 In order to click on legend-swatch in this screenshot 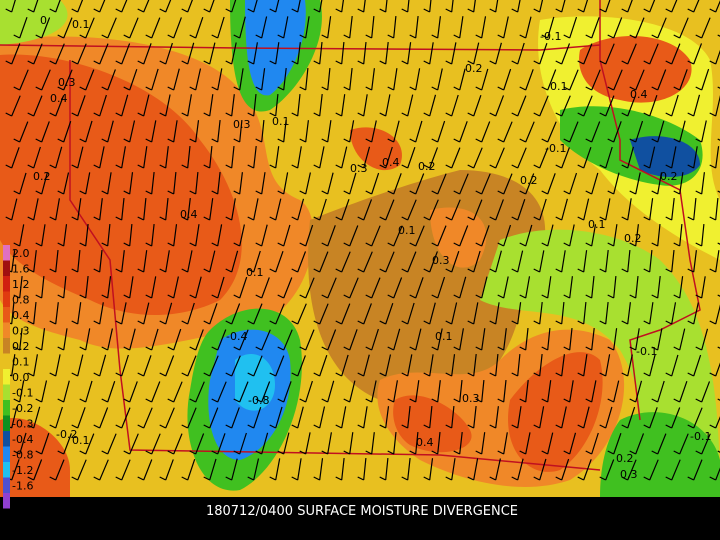, I will do `click(6, 315)`.